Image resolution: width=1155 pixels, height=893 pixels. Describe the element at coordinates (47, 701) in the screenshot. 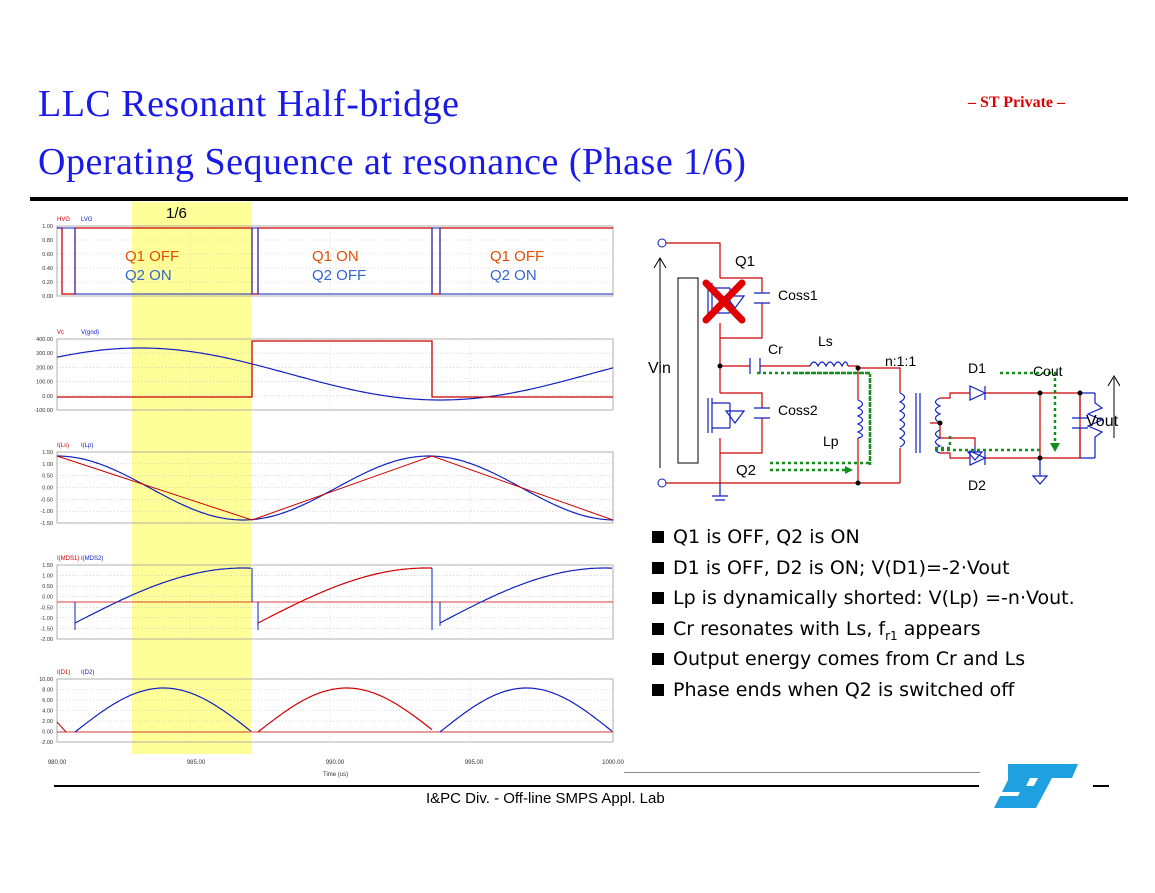

I see `y-tick-label: 6.00` at that location.